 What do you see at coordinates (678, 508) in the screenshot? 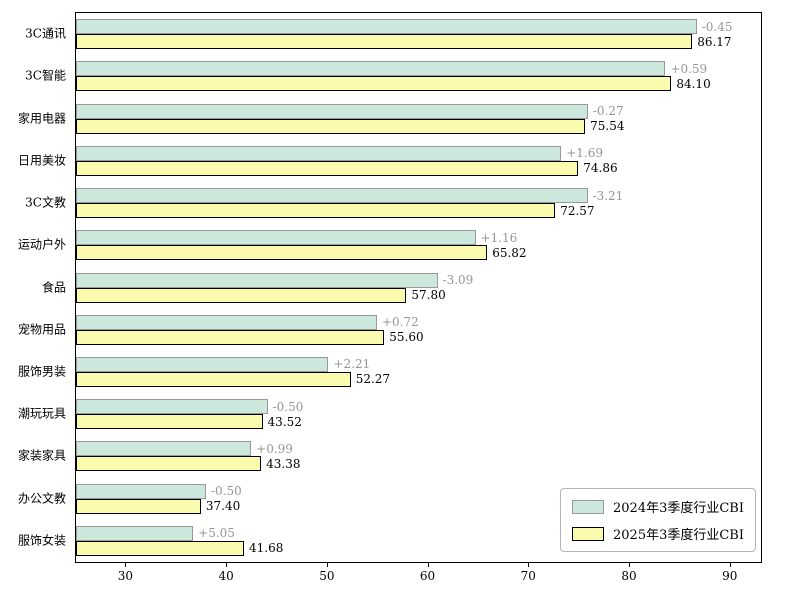
I see `legend-label-2024: 2024年3季度行业CBI` at bounding box center [678, 508].